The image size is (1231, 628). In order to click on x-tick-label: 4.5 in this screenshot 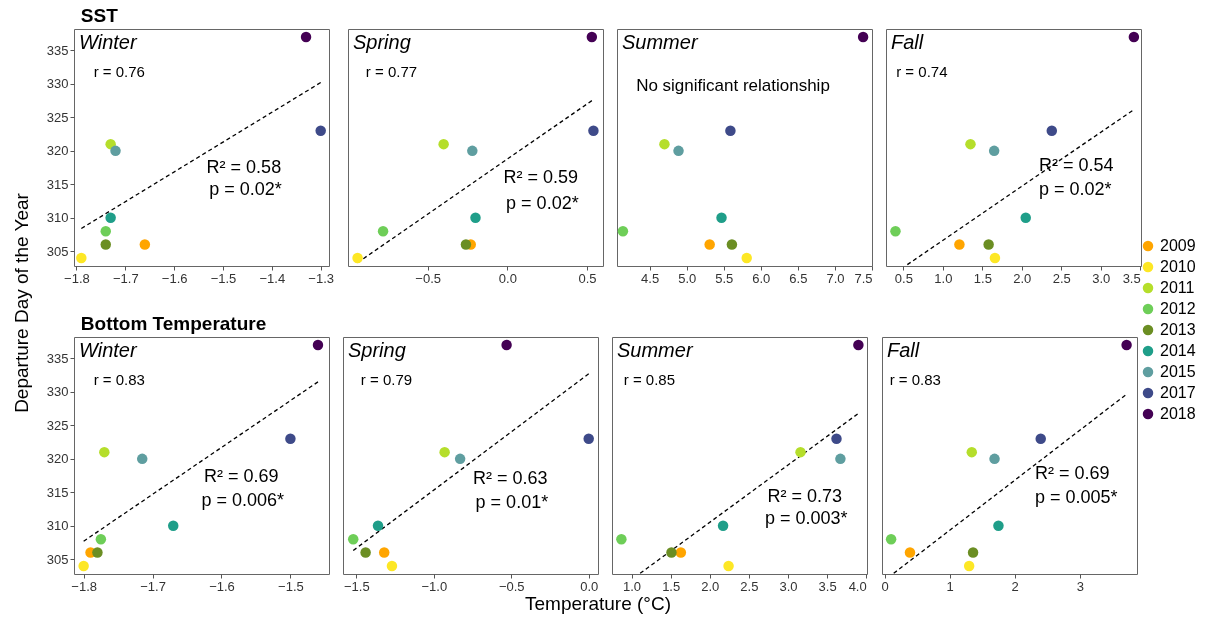, I will do `click(650, 278)`.